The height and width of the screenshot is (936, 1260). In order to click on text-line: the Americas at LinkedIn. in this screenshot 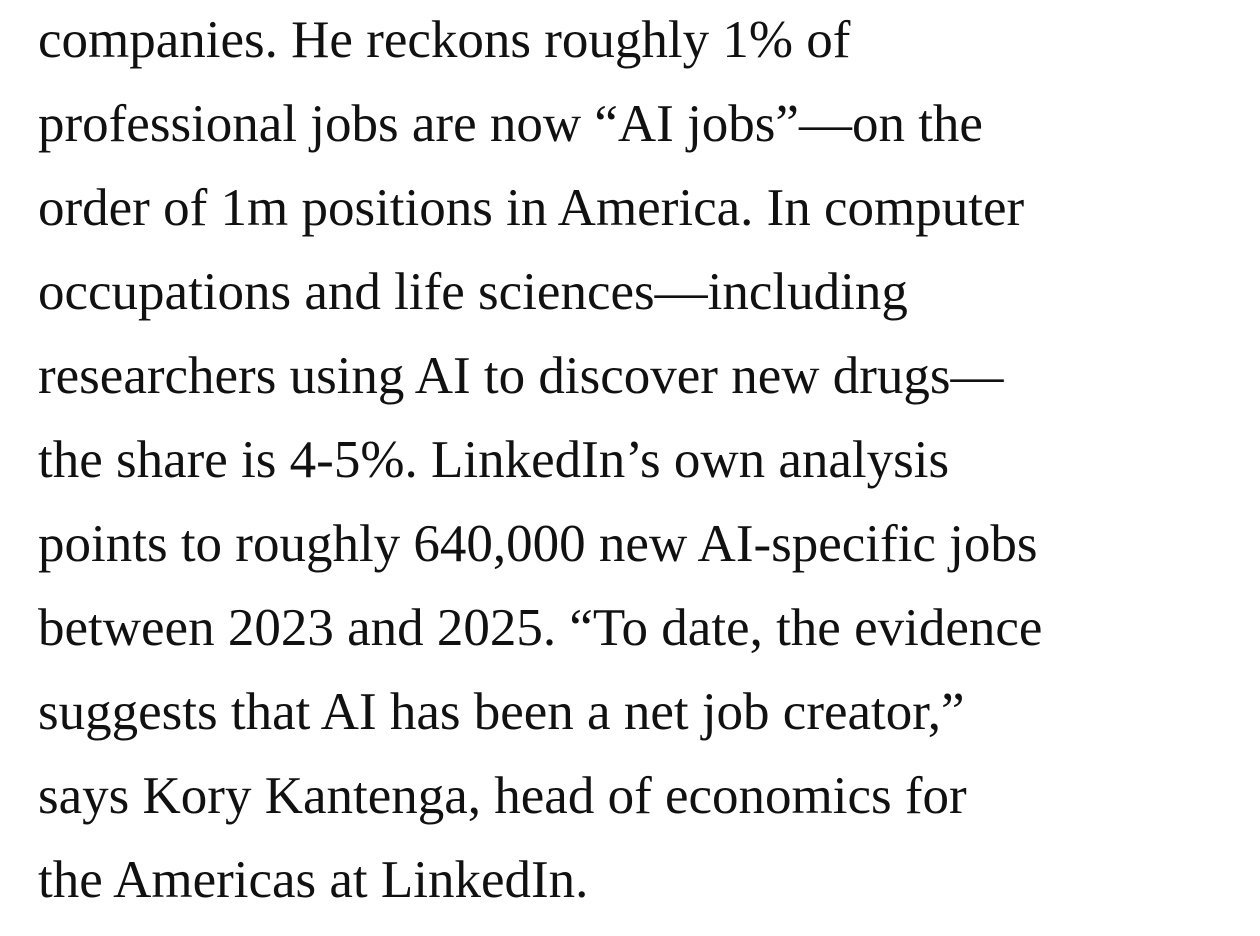, I will do `click(313, 880)`.